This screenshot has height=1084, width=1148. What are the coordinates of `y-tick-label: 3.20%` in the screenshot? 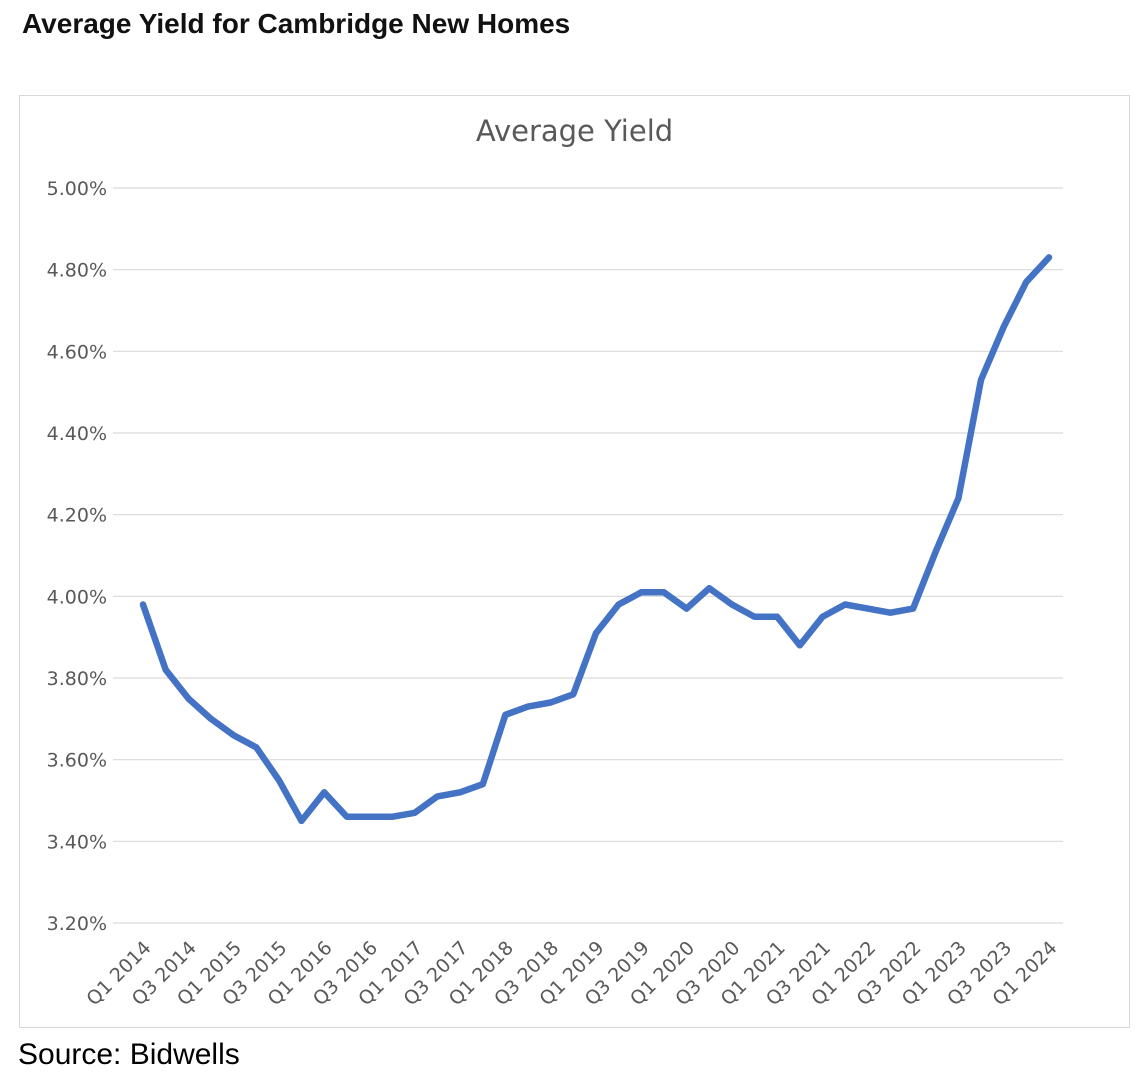 It's located at (77, 924).